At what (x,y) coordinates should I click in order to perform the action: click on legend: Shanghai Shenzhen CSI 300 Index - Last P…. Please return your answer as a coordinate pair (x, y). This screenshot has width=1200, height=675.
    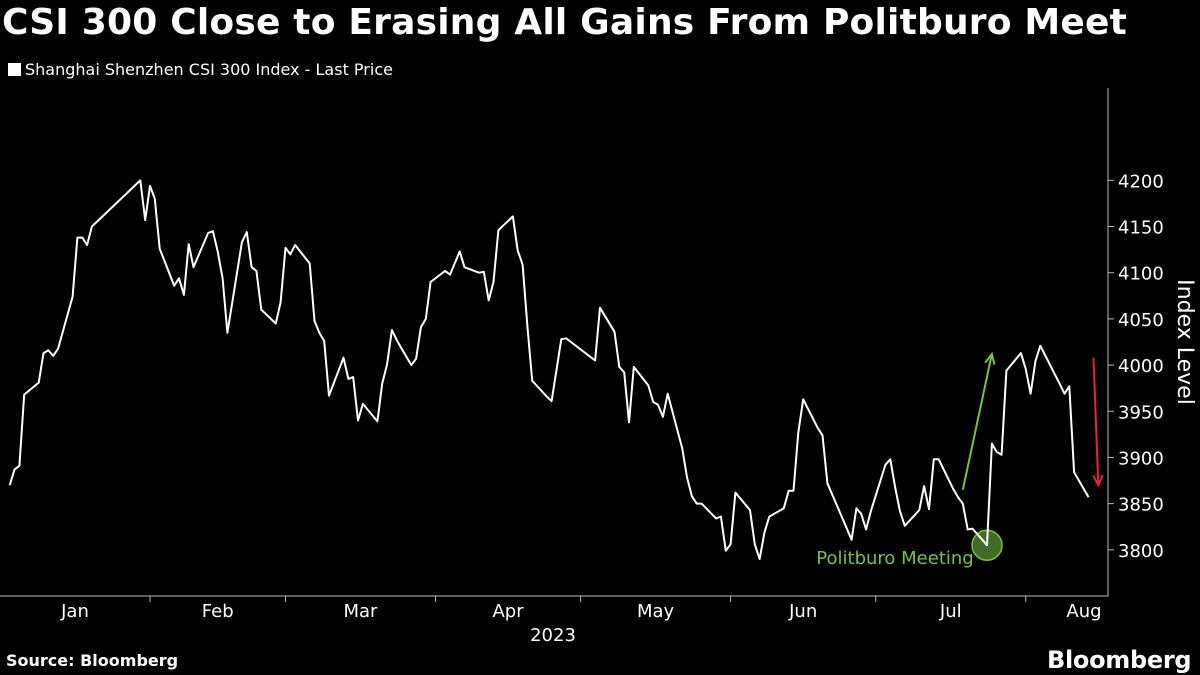
    Looking at the image, I should click on (200, 69).